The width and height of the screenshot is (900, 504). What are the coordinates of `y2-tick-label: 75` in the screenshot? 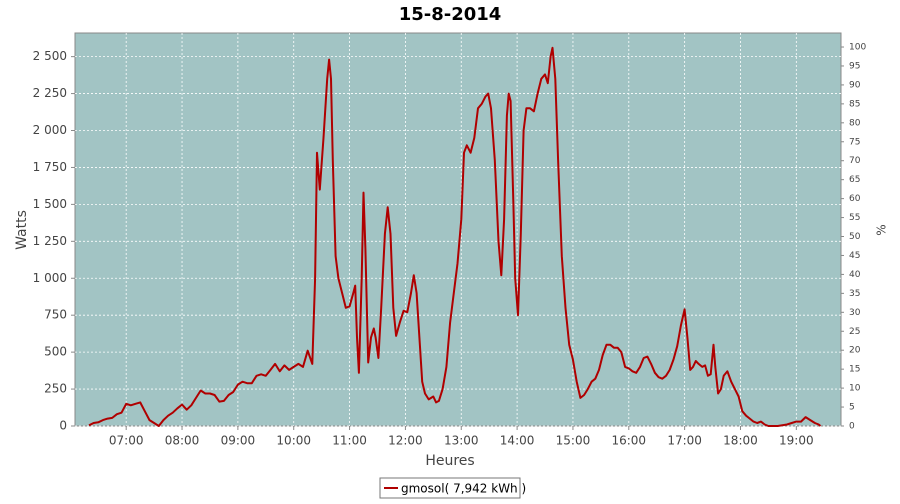 It's located at (854, 142).